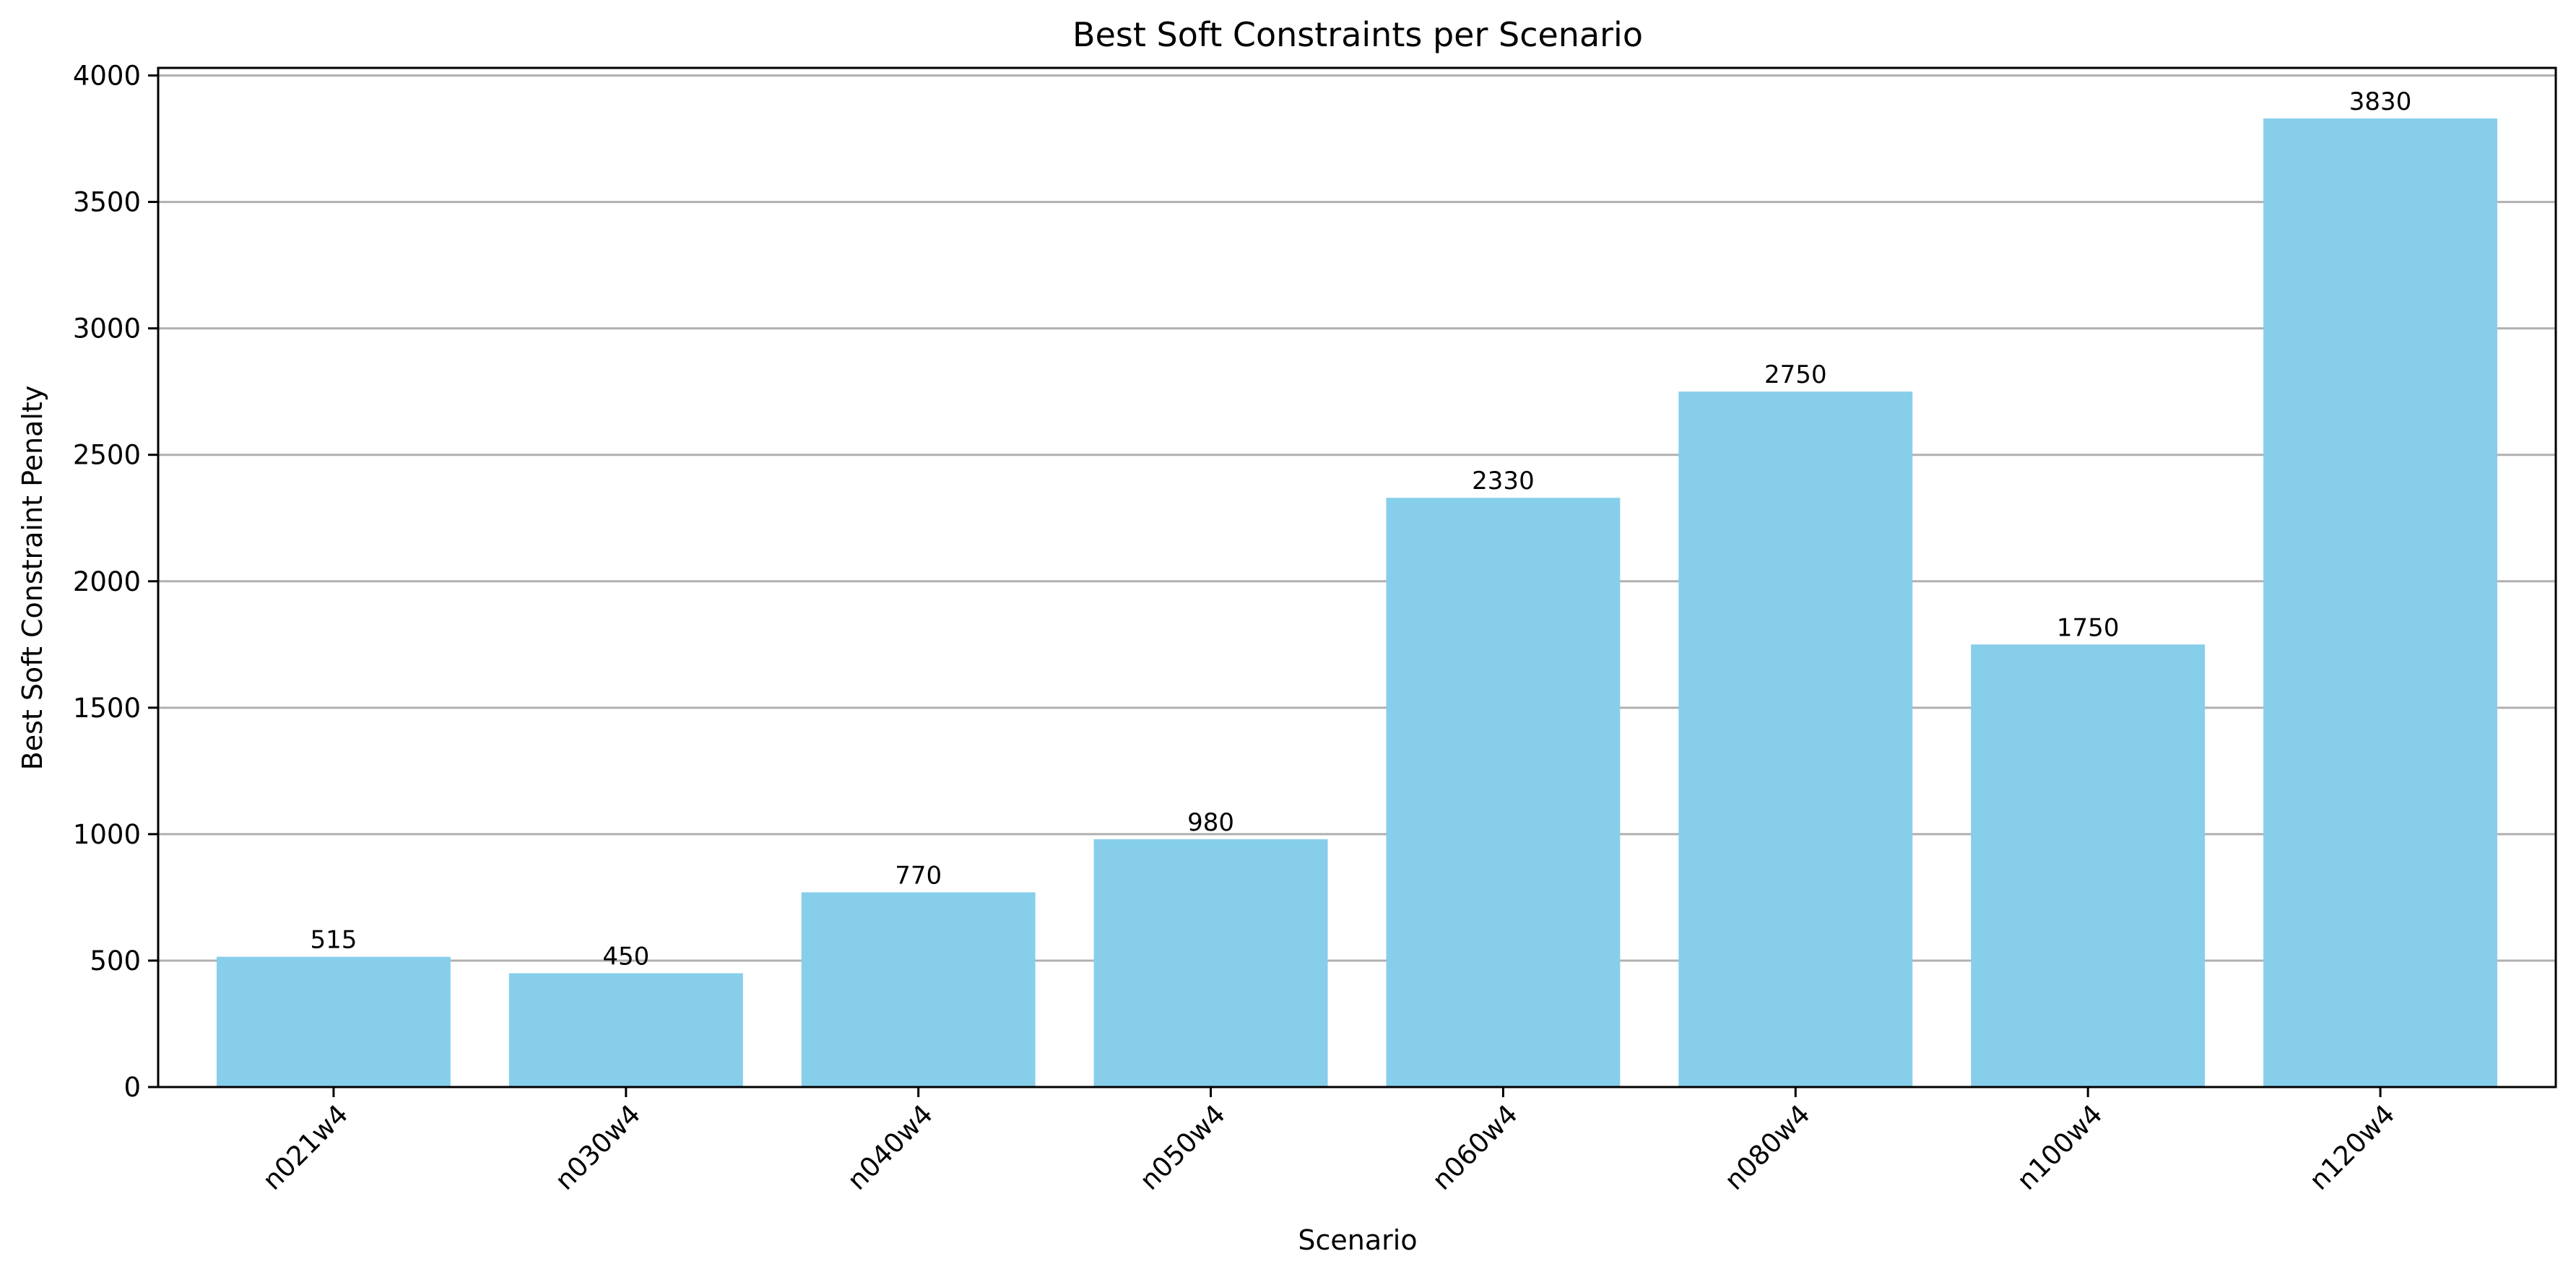 The height and width of the screenshot is (1277, 2576). What do you see at coordinates (132, 1087) in the screenshot?
I see `y-tick-label: 0` at bounding box center [132, 1087].